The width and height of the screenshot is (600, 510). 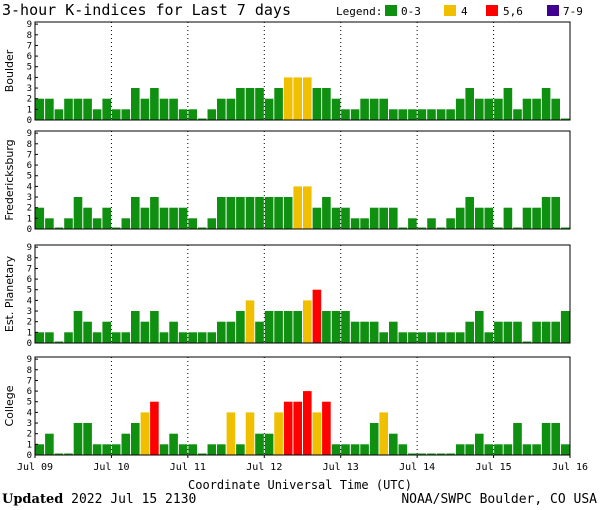 What do you see at coordinates (29, 145) in the screenshot?
I see `y-tick-label: 8` at bounding box center [29, 145].